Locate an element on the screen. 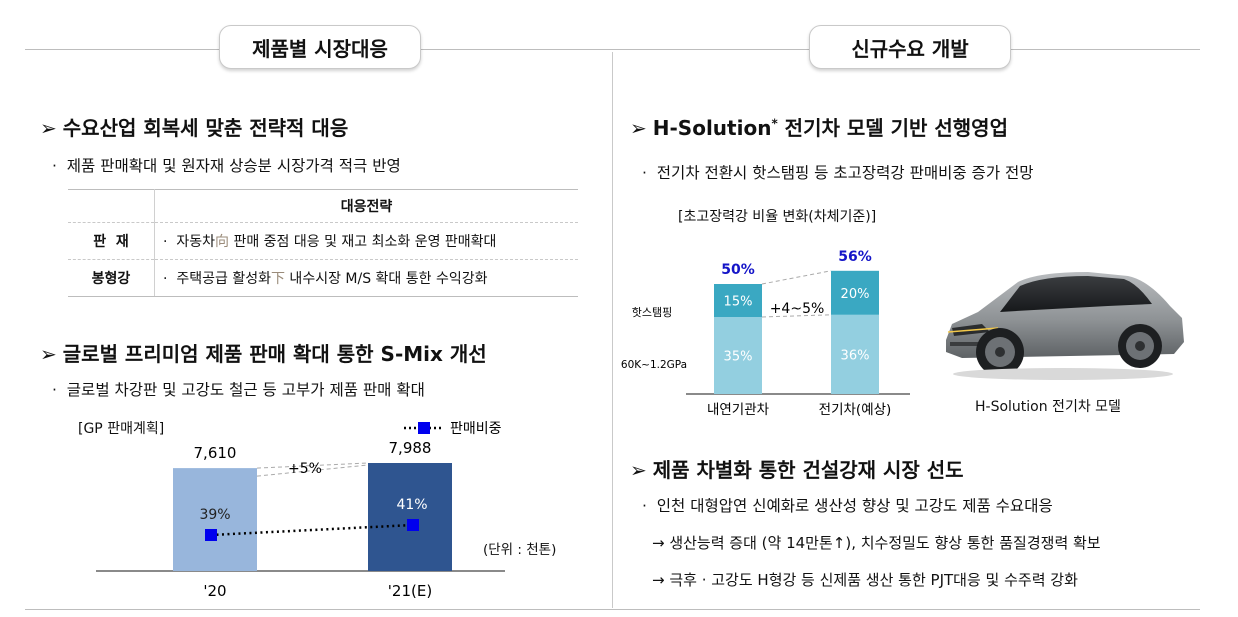  bottom-rule is located at coordinates (612, 609).